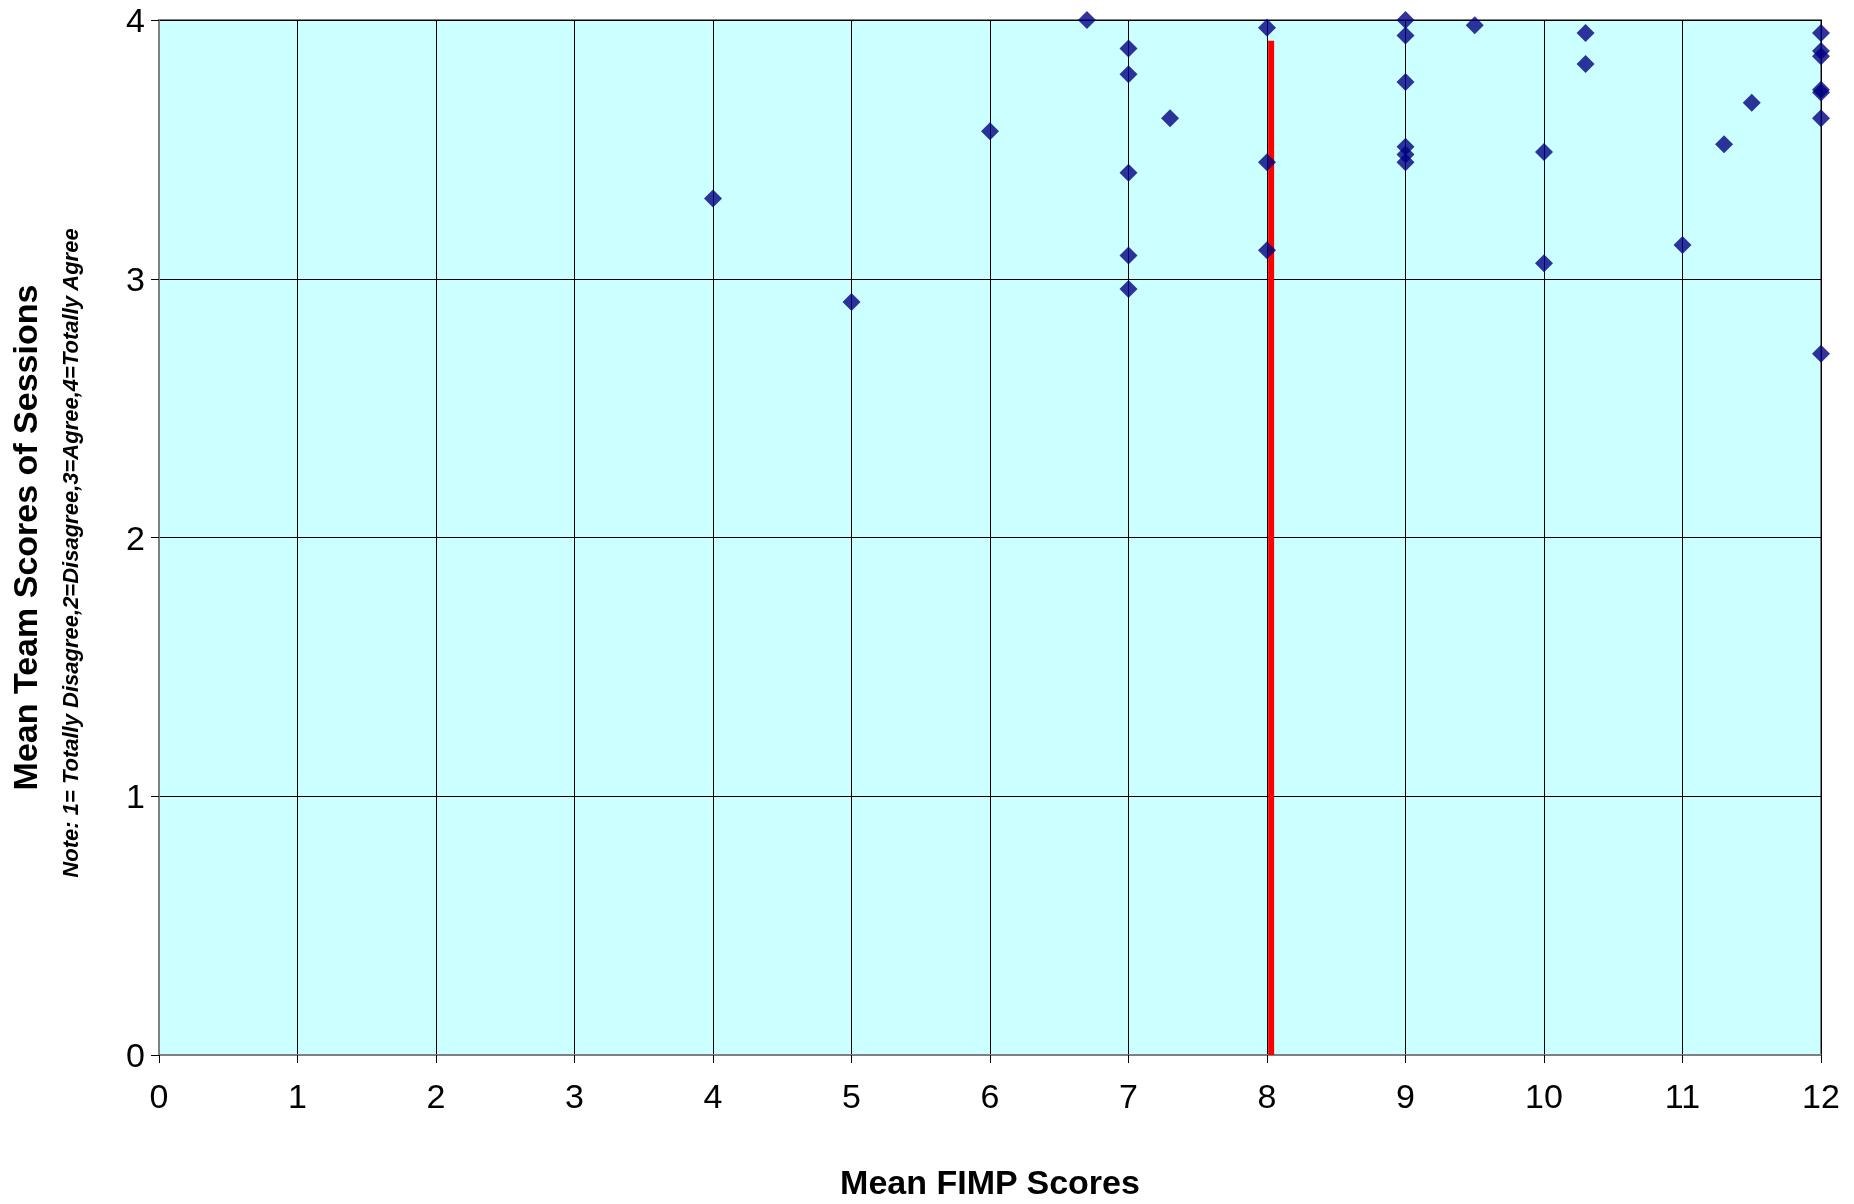 This screenshot has width=1854, height=1204. I want to click on x-axis-title: Mean FIMP Scores, so click(990, 1182).